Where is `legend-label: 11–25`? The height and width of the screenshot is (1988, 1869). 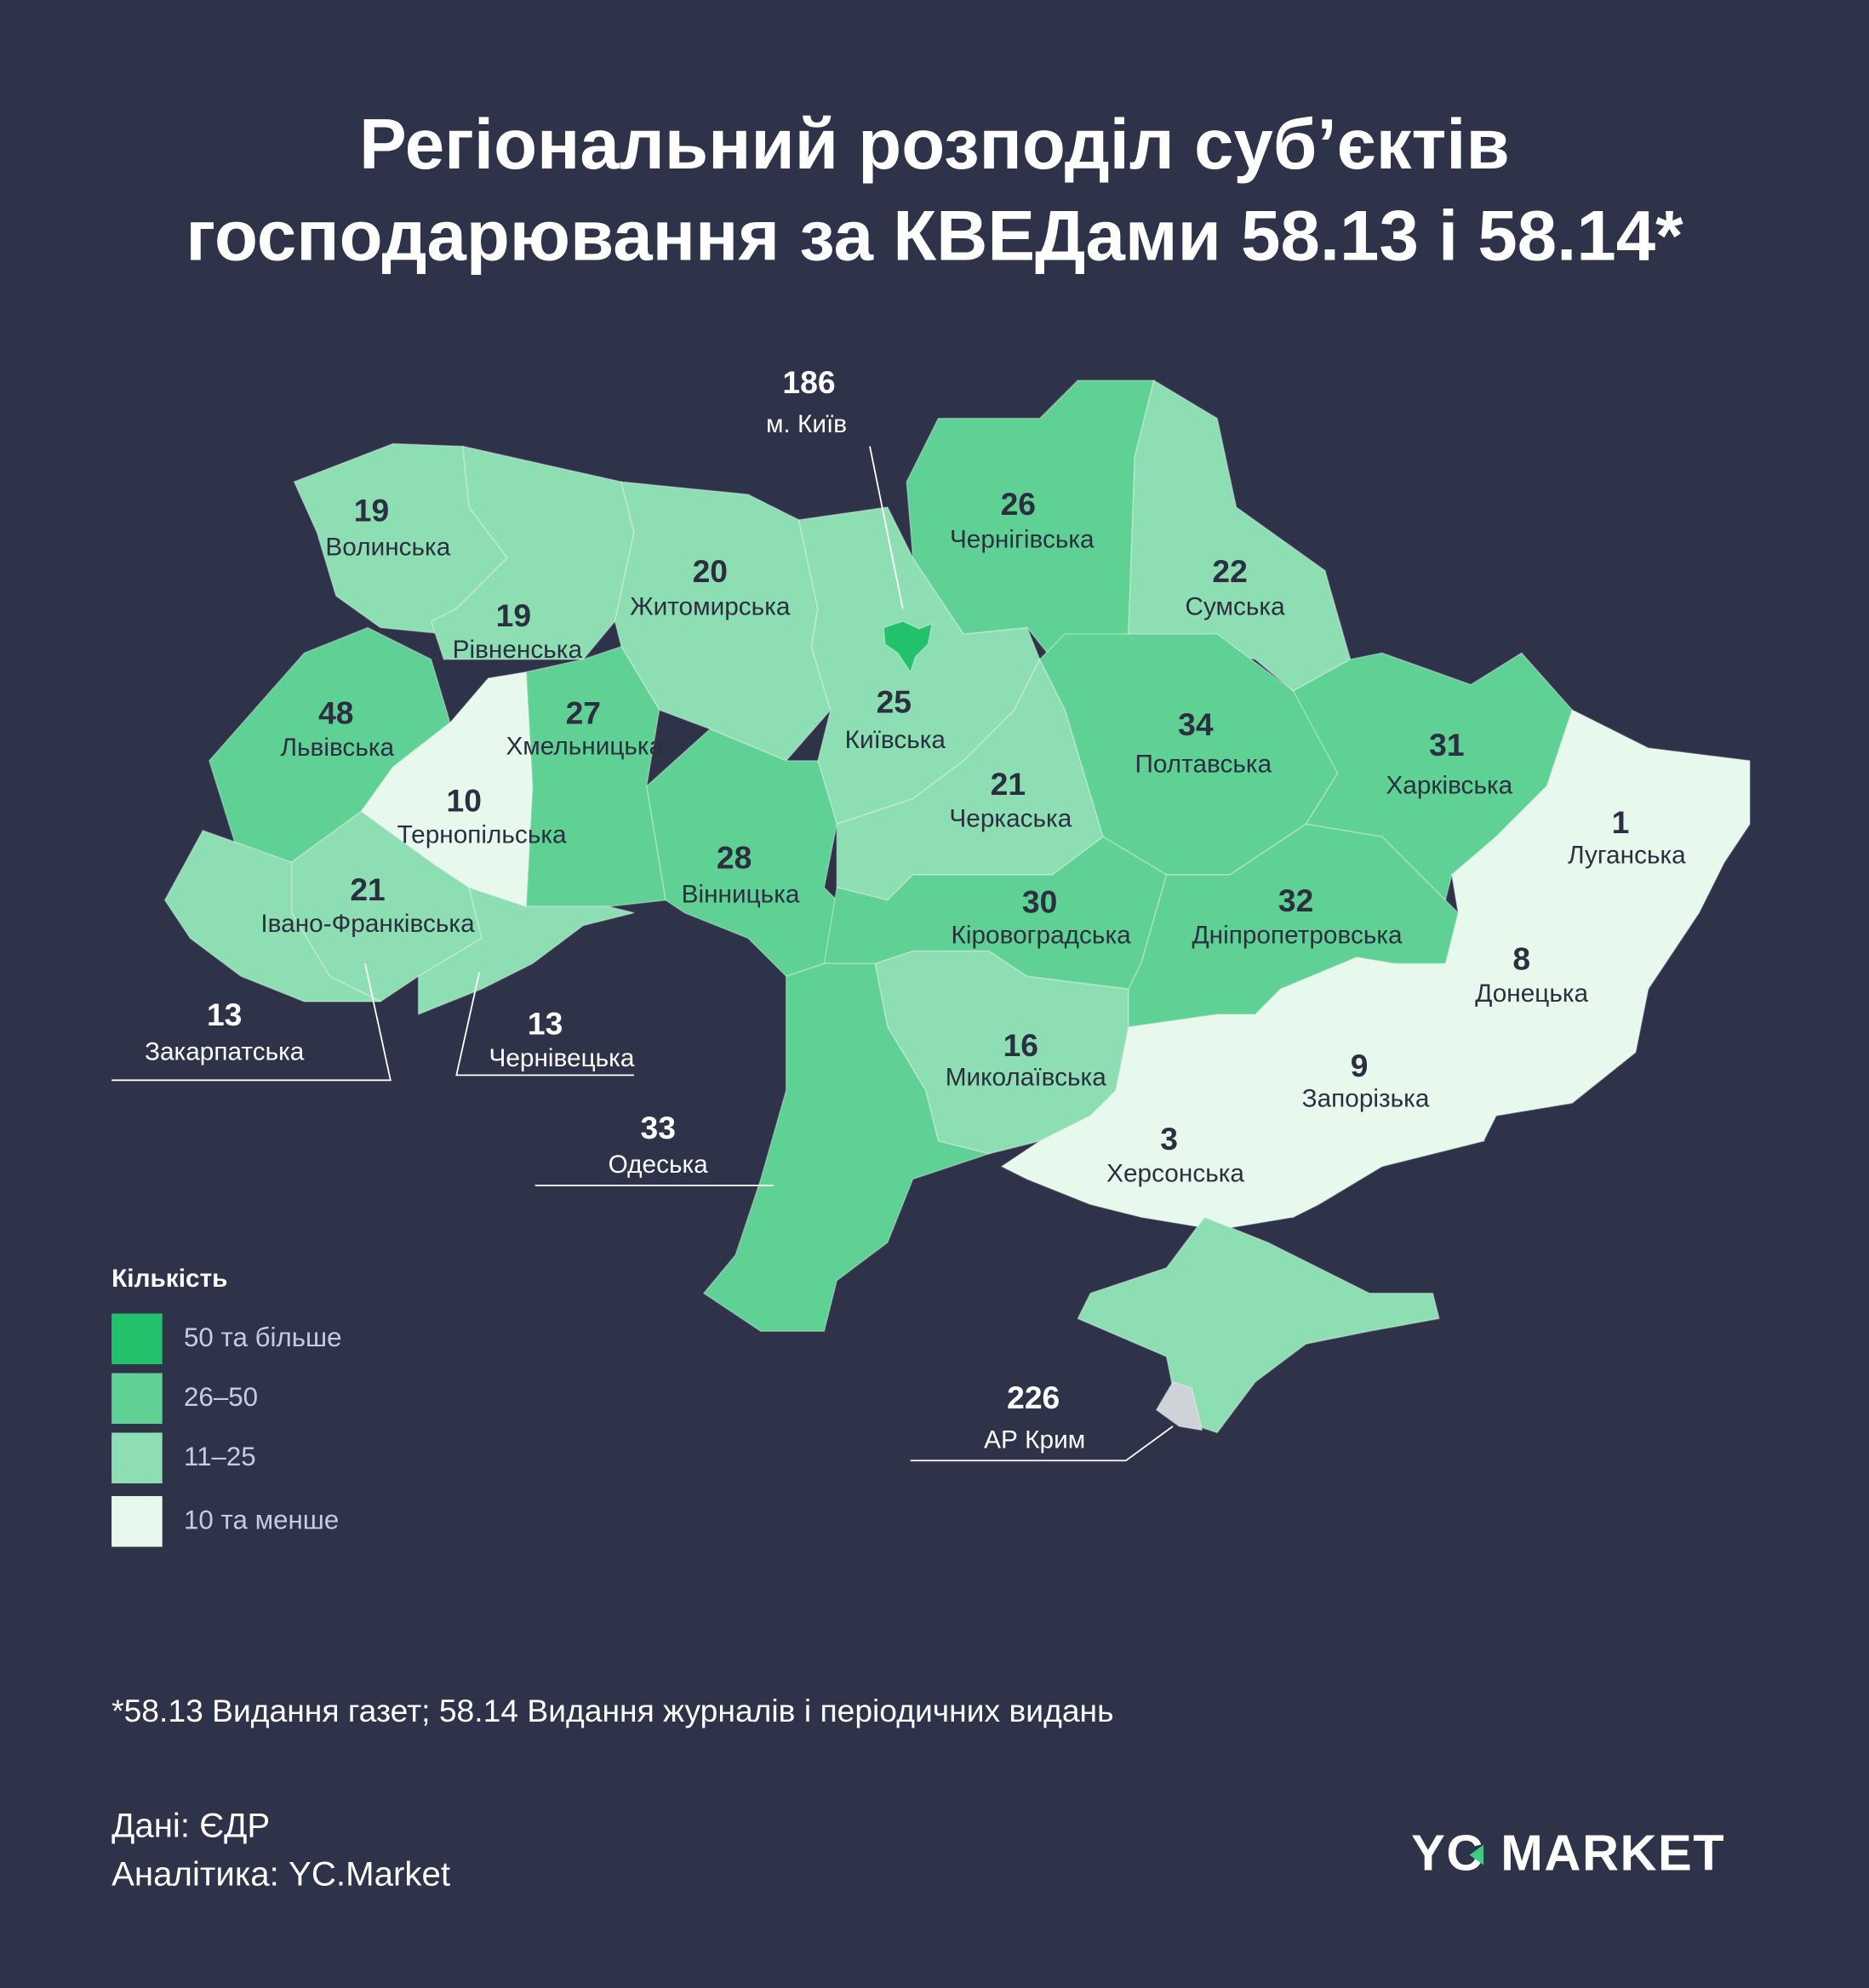 legend-label: 11–25 is located at coordinates (220, 1457).